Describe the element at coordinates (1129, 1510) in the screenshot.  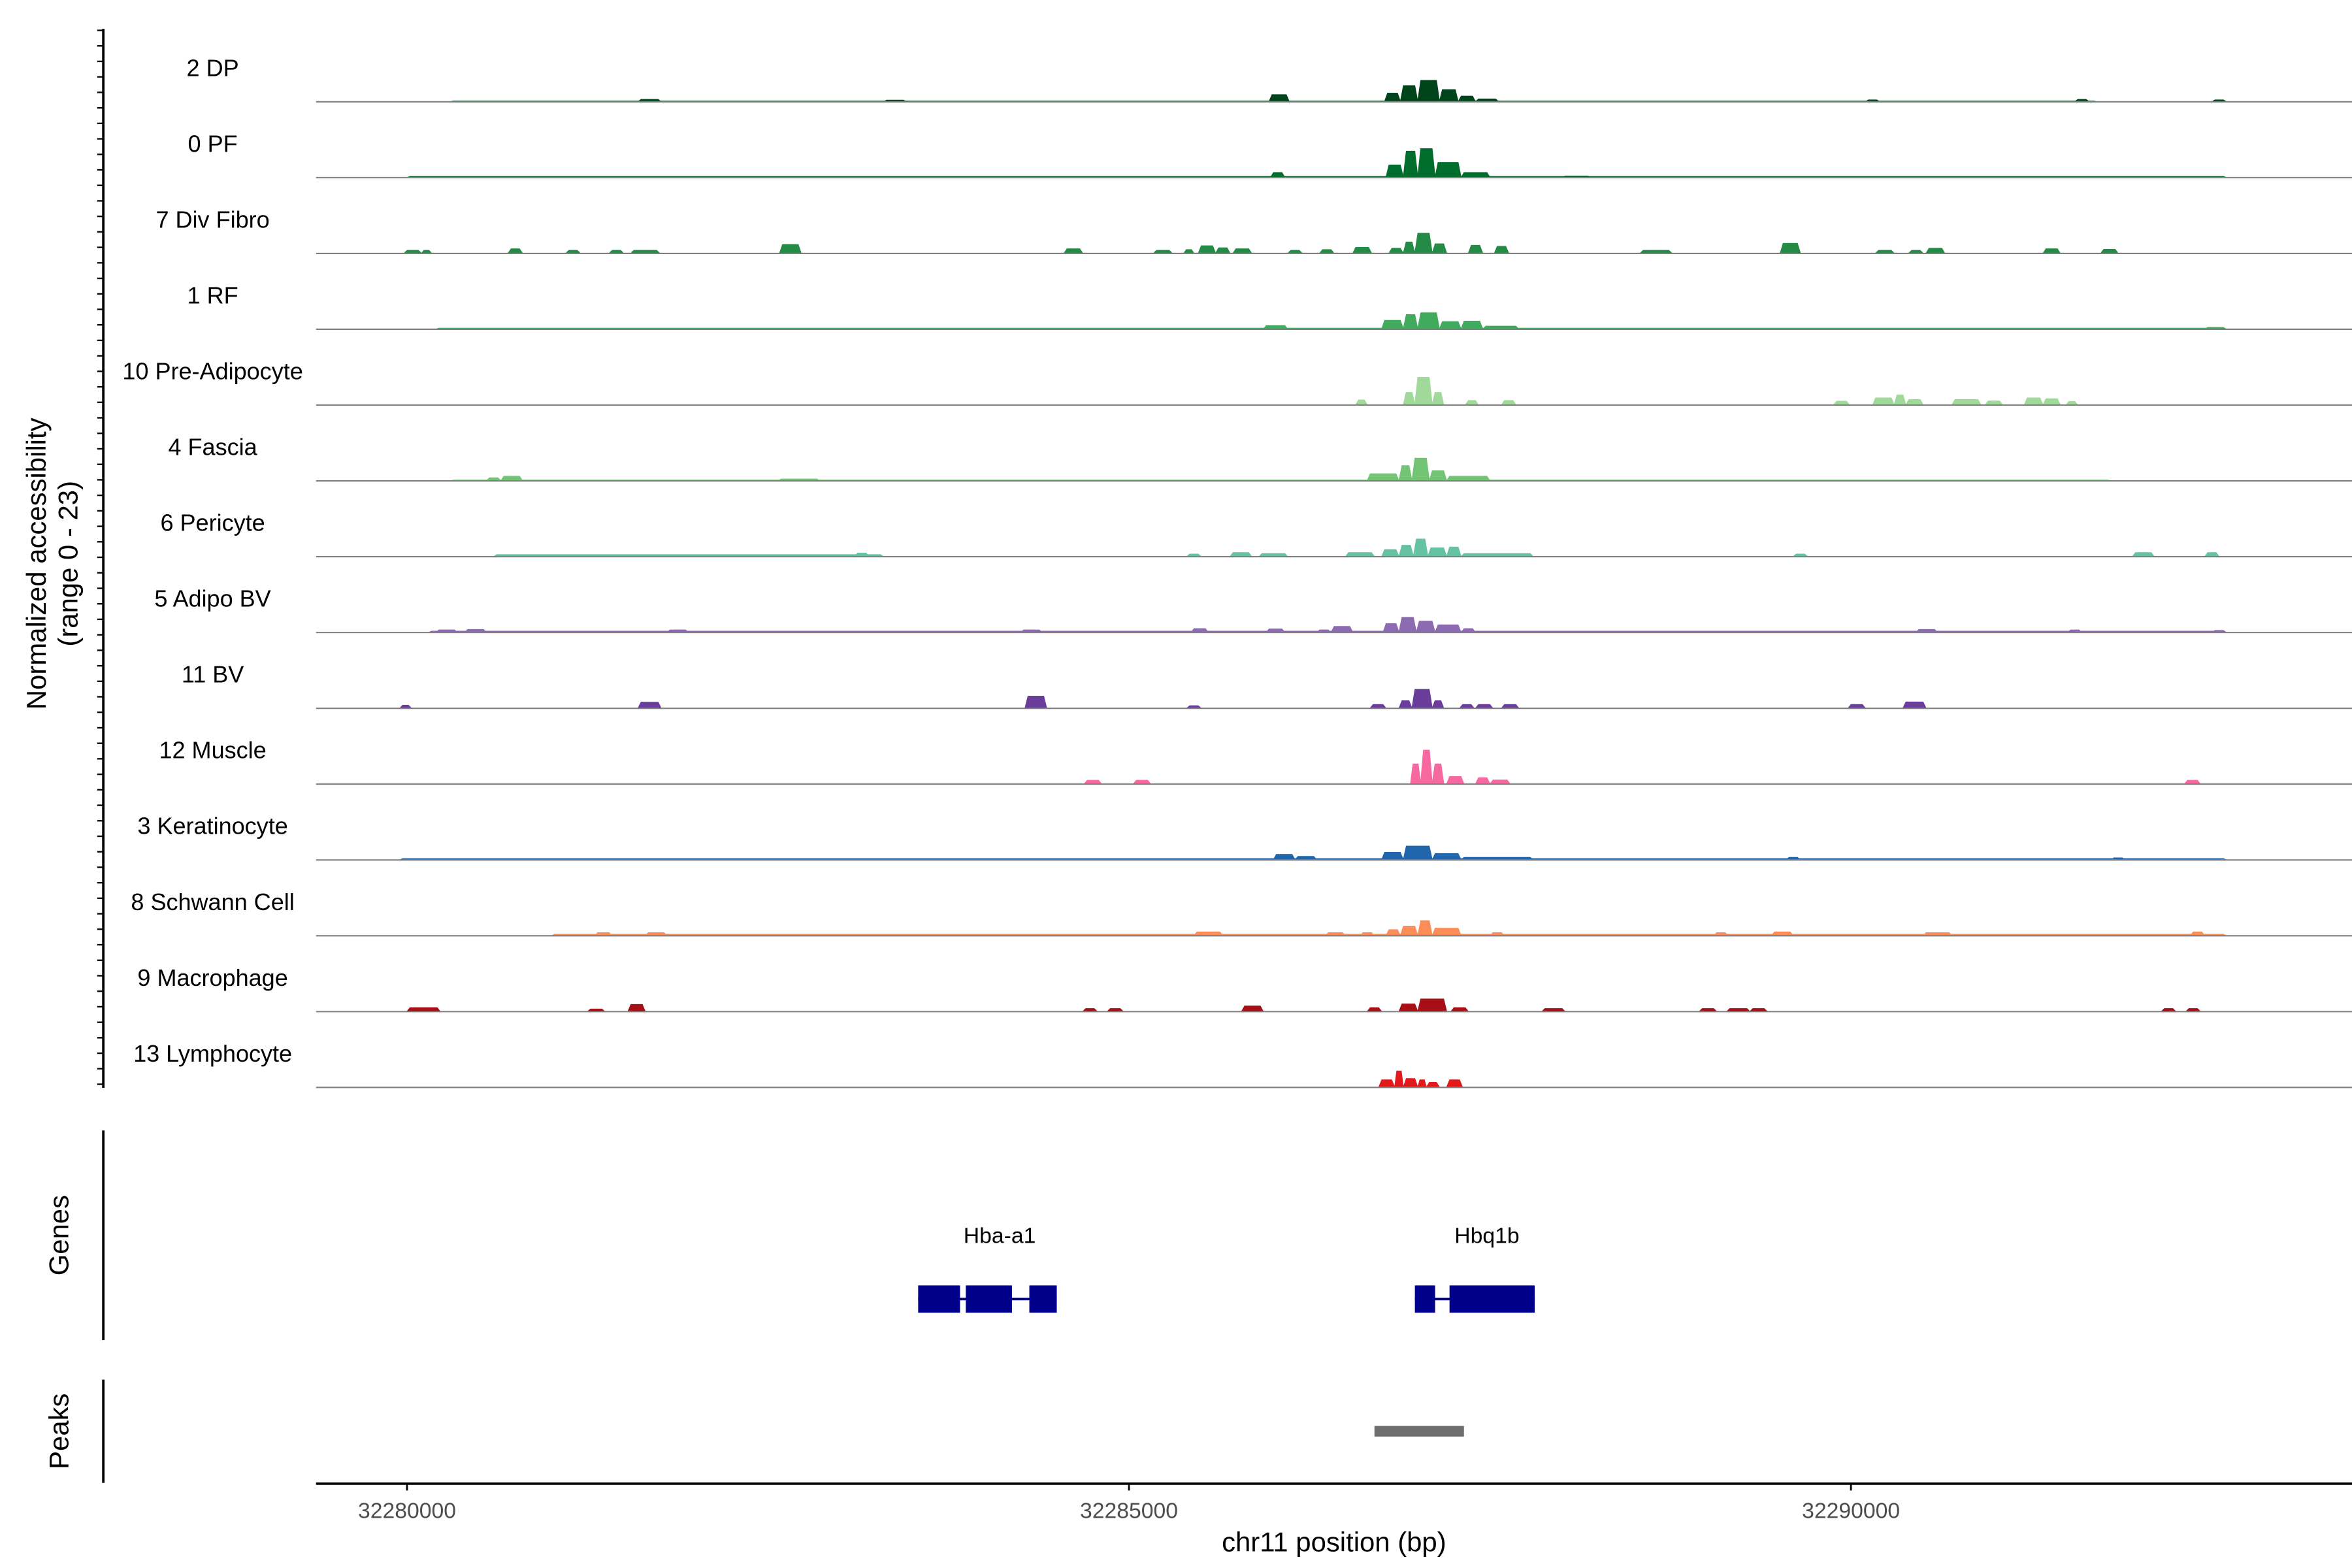
I see `x-axis-tick-label: 32285000` at that location.